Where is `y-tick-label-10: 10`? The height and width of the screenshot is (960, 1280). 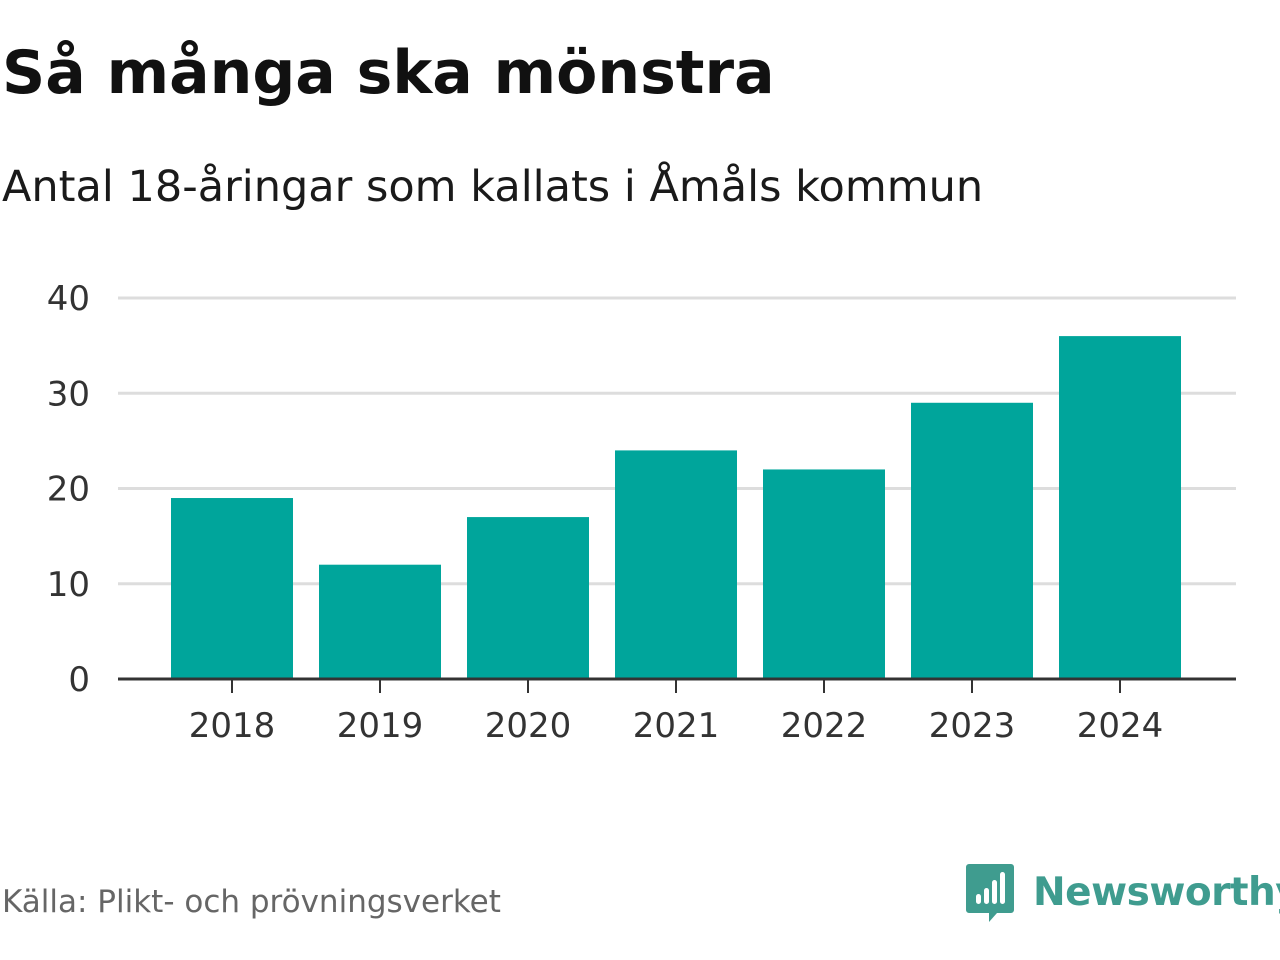
y-tick-label-10: 10 is located at coordinates (68, 585).